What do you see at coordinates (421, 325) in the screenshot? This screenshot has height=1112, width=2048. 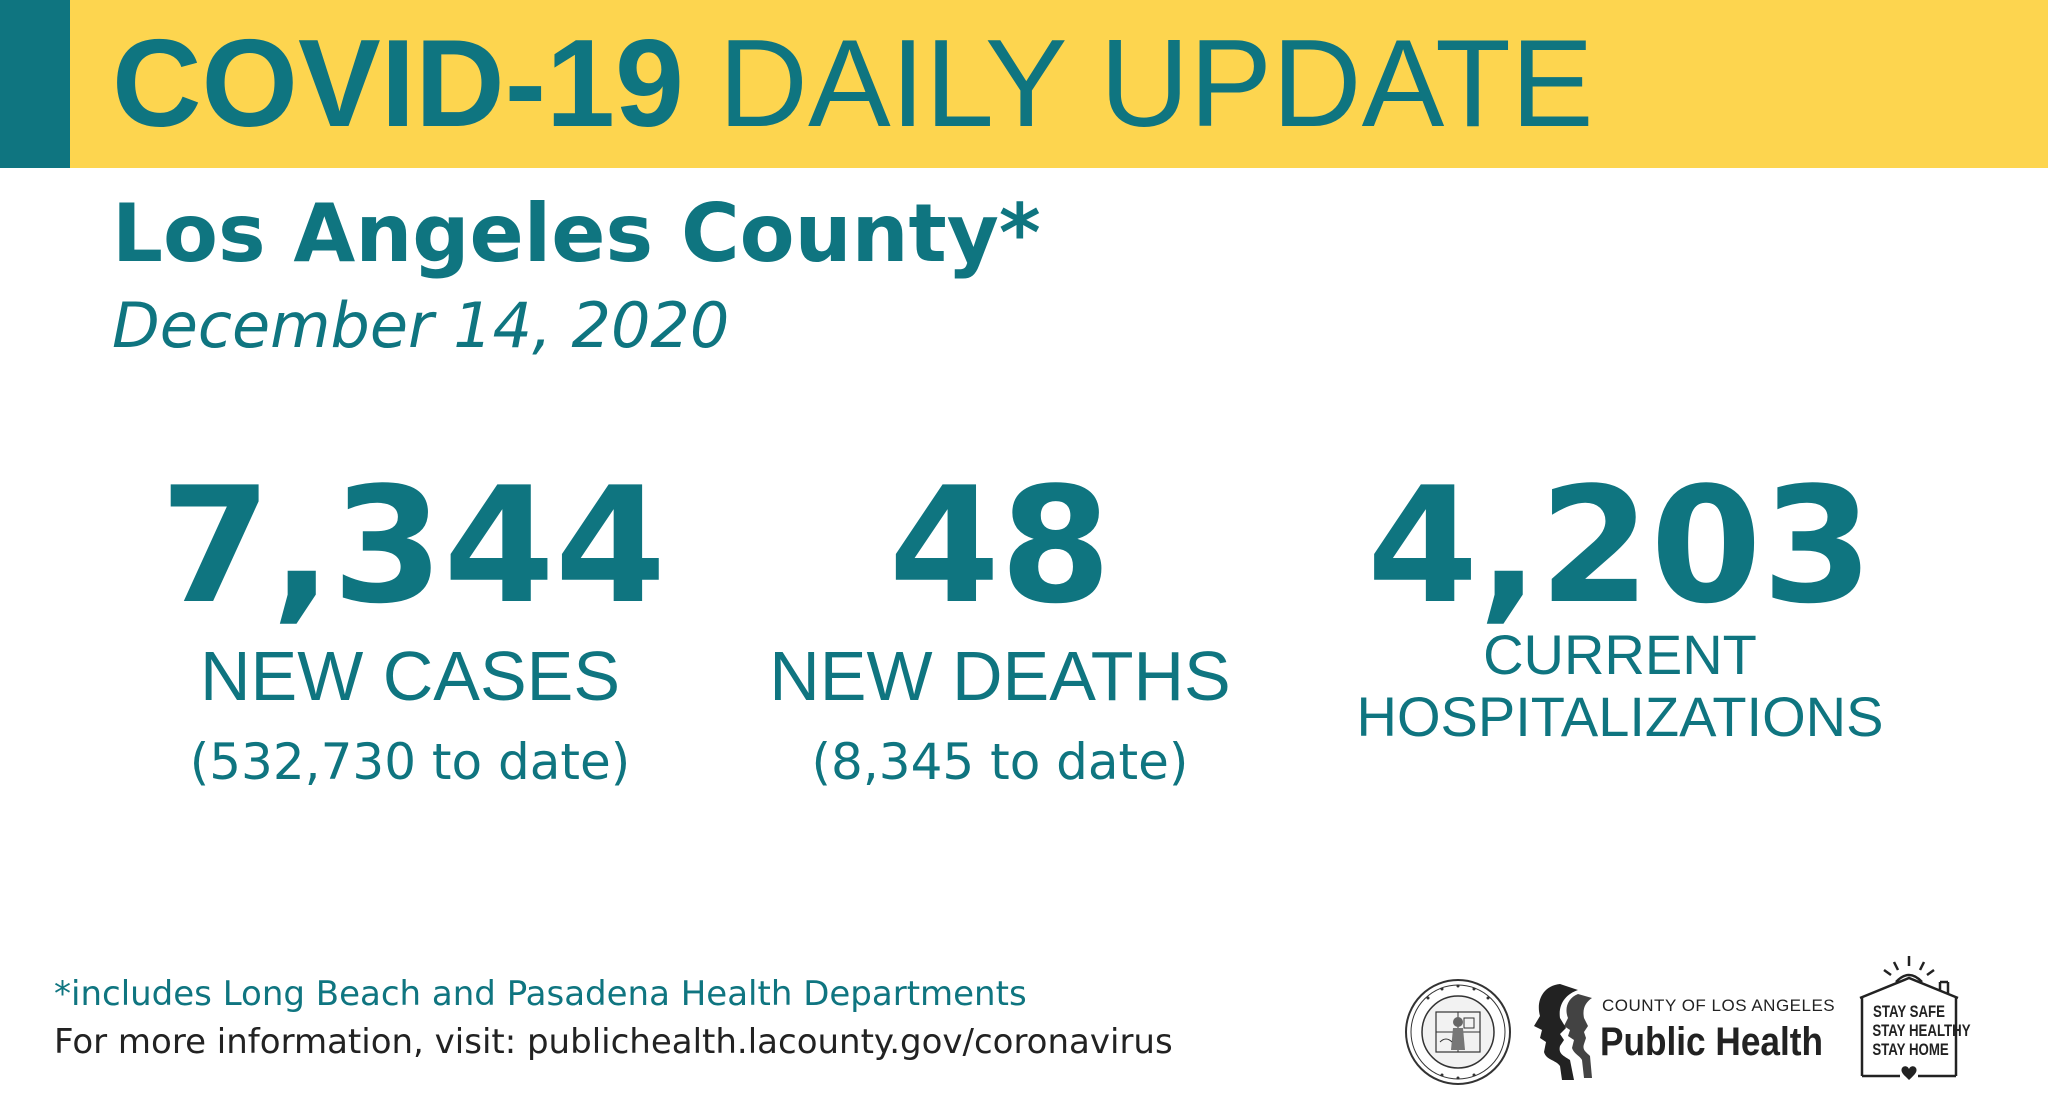 I see `report-date: December 14, 2020` at bounding box center [421, 325].